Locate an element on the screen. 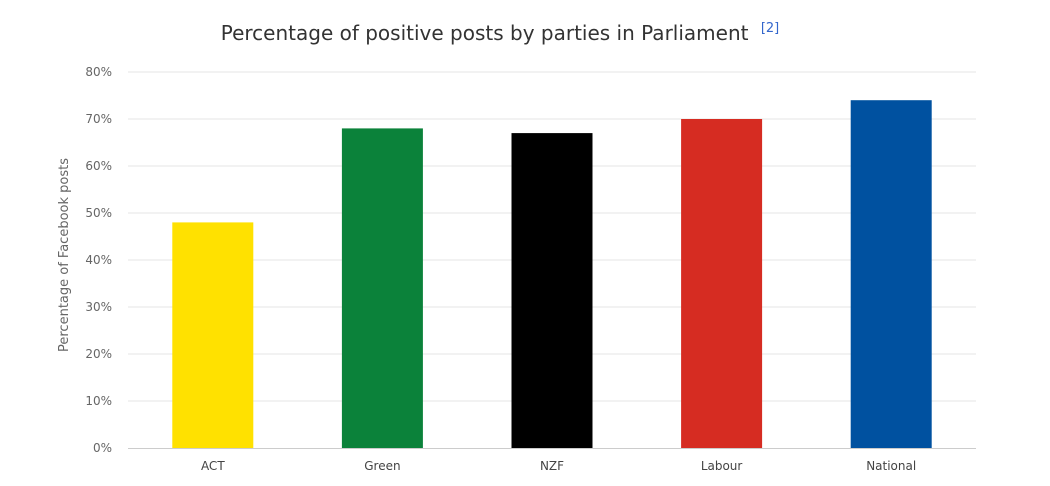 The height and width of the screenshot is (486, 1050). x-tick-label: Labour is located at coordinates (722, 466).